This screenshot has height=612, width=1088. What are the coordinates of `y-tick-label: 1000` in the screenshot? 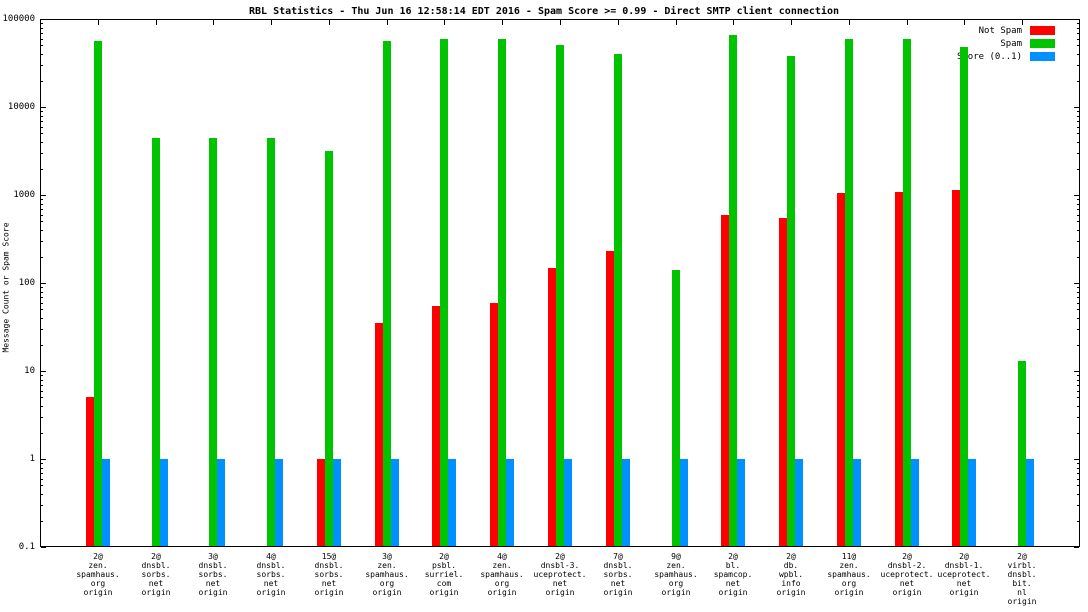 It's located at (24, 195).